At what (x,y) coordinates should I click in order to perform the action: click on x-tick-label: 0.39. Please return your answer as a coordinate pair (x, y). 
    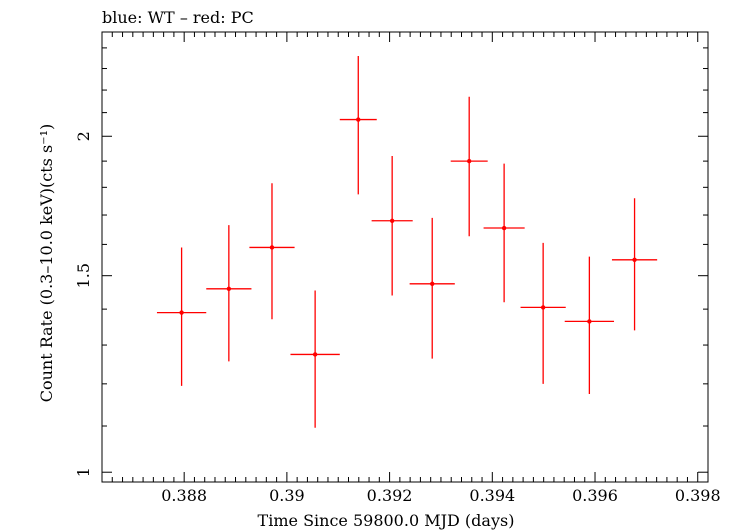
    Looking at the image, I should click on (287, 495).